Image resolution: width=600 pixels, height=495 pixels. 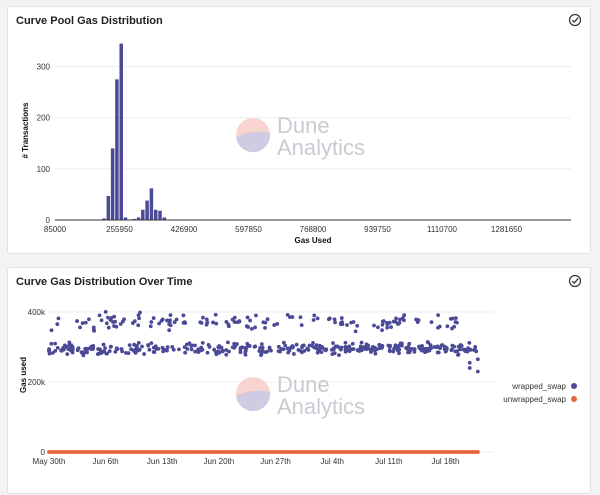 What do you see at coordinates (219, 461) in the screenshot?
I see `x-tick-label: Jun 20th` at bounding box center [219, 461].